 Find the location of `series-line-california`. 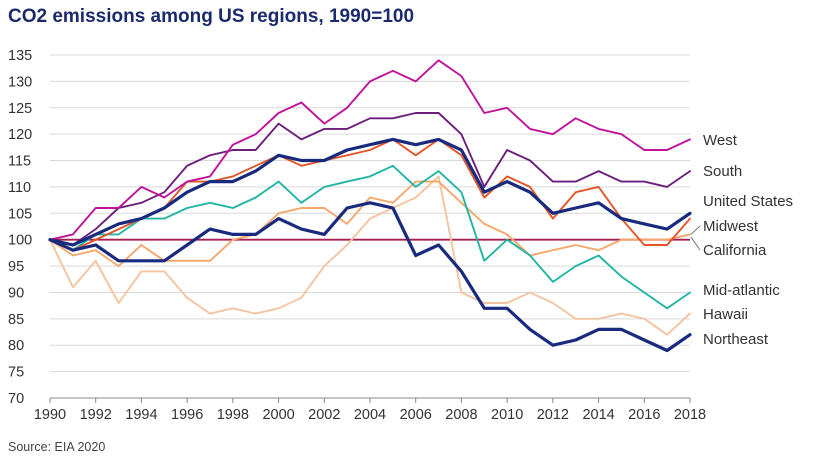

series-line-california is located at coordinates (370, 224).